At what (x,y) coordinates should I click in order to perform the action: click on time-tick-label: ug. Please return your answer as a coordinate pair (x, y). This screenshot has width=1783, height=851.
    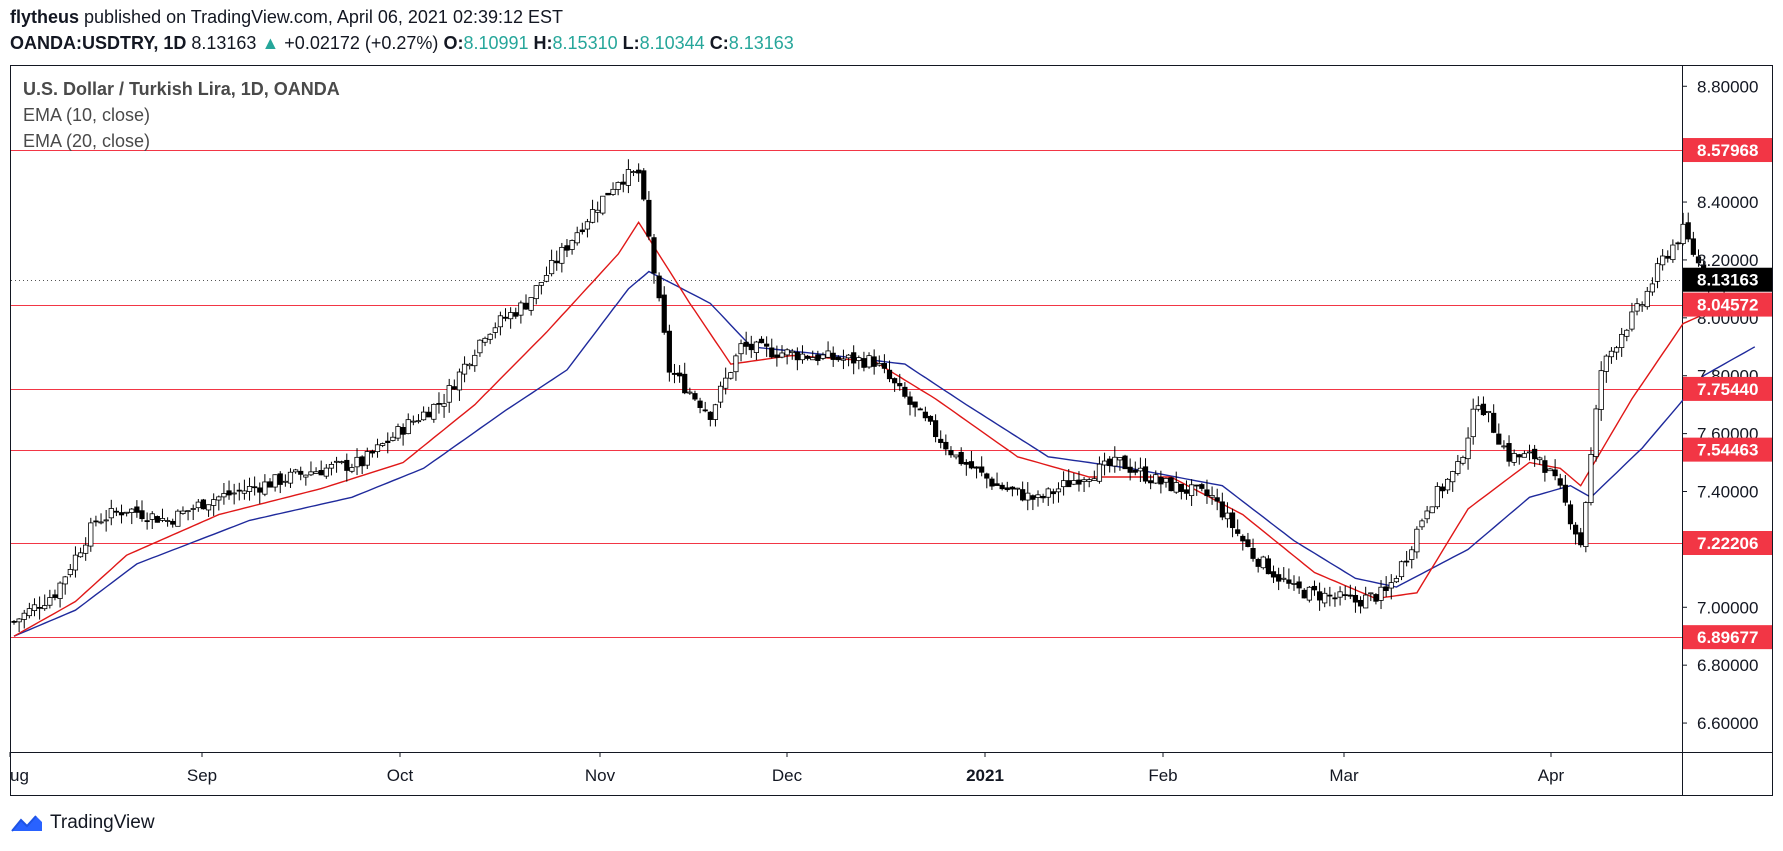
    Looking at the image, I should click on (19, 775).